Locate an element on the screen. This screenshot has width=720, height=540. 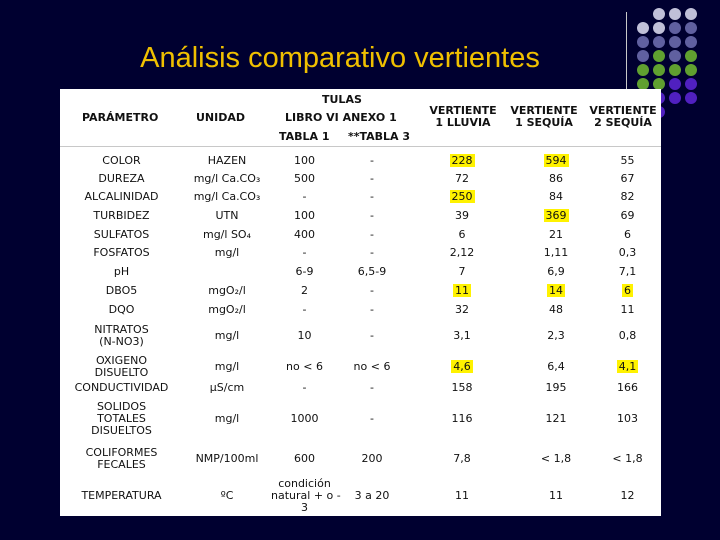
v1-sequia-cell: 6,4 is located at coordinates (556, 367).